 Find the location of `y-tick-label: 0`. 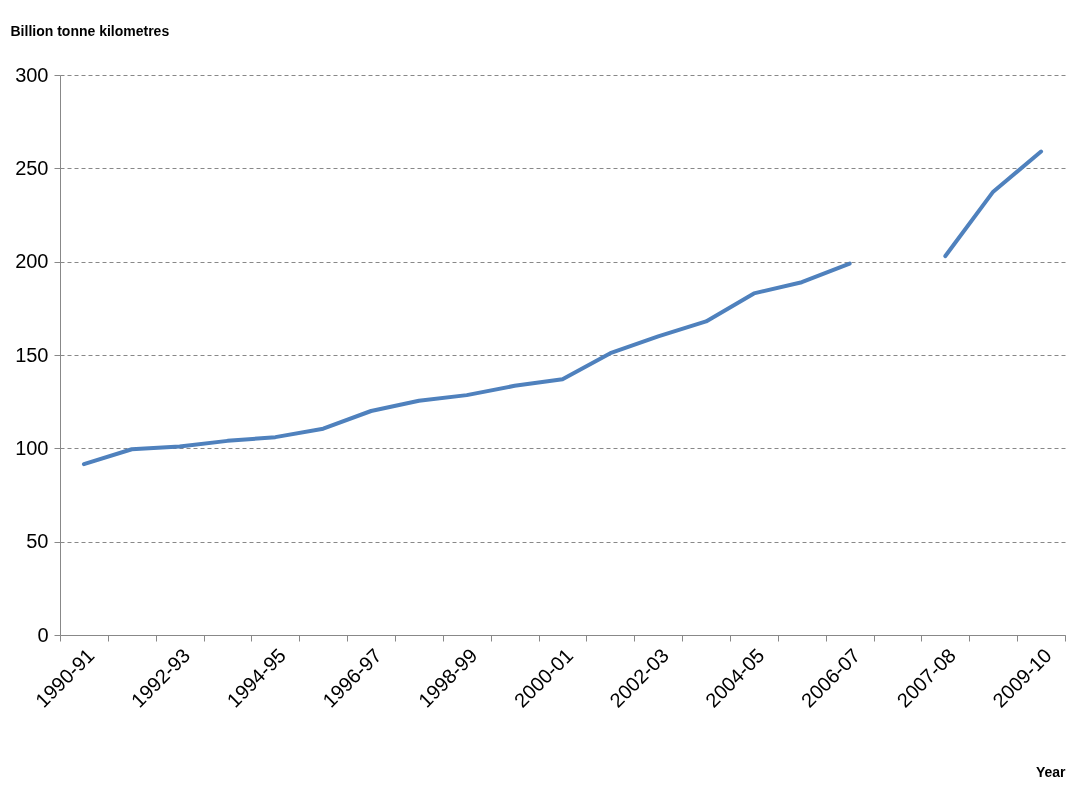

y-tick-label: 0 is located at coordinates (43, 634).